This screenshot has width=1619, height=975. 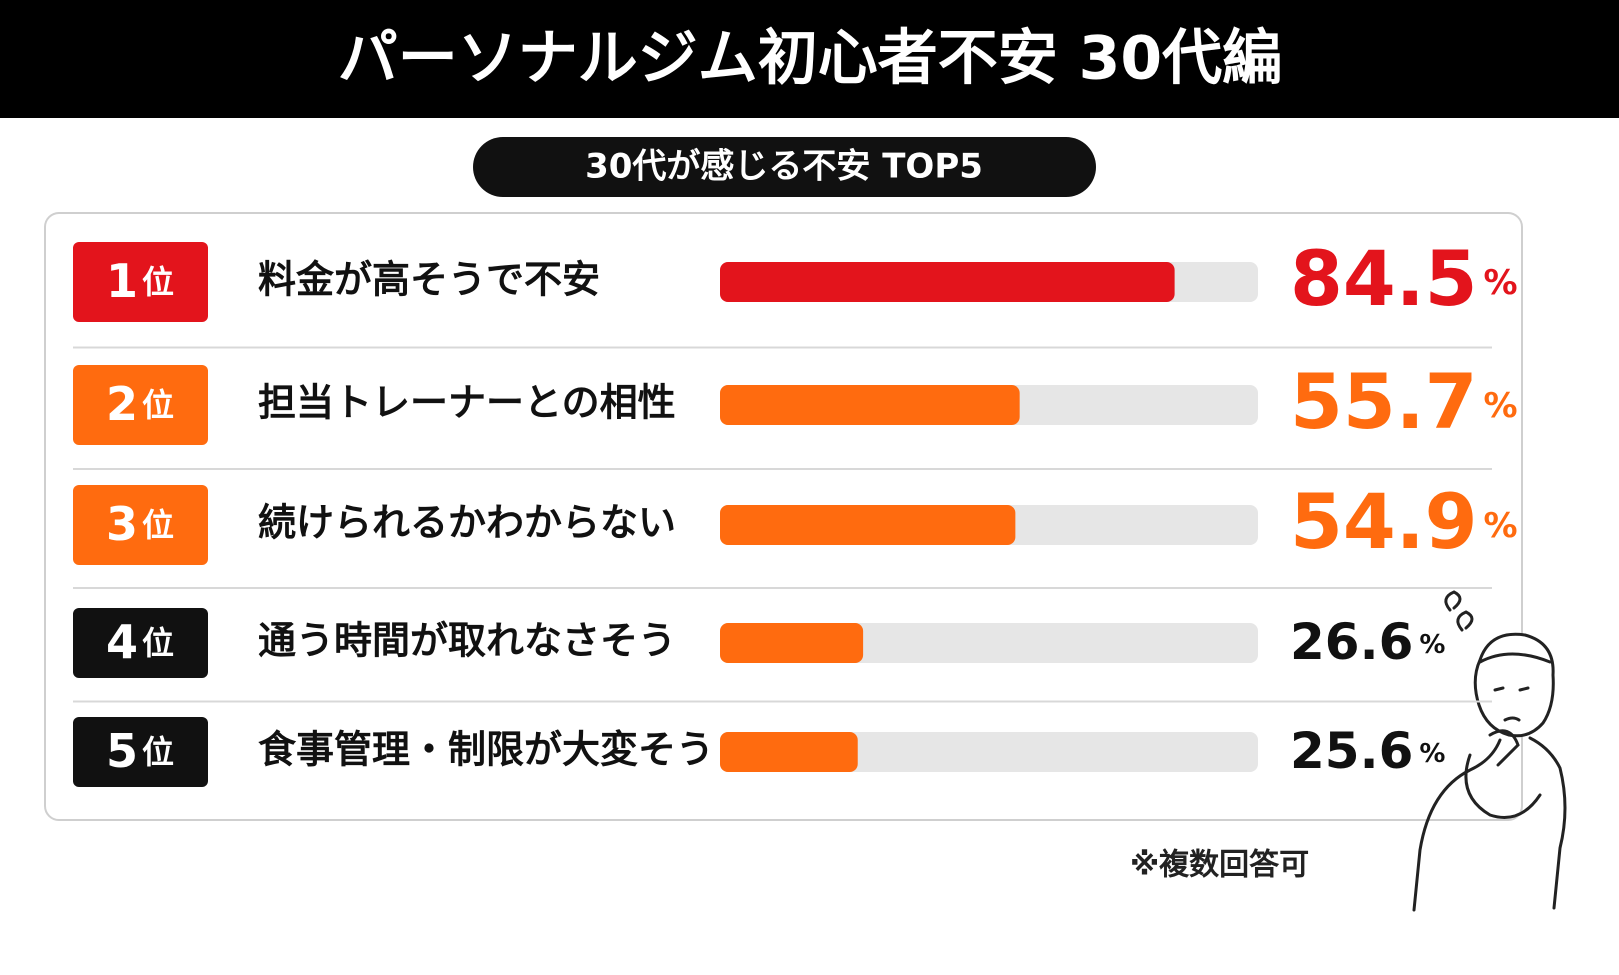 I want to click on category-label: 続けられるかわからない, so click(x=467, y=523).